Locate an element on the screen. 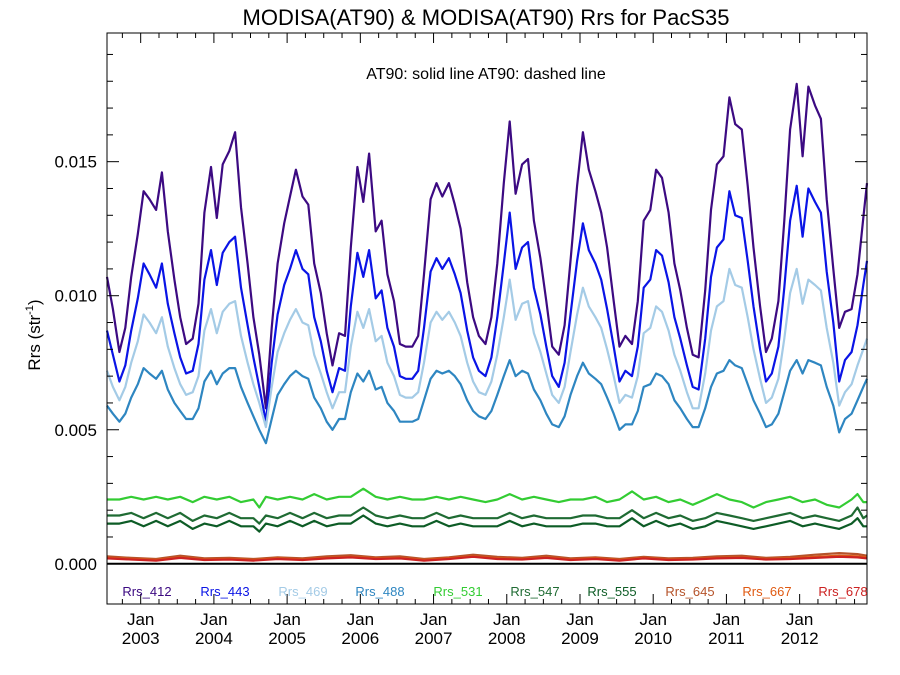 This screenshot has width=900, height=675. x-tick-year-label: 2010 is located at coordinates (653, 638).